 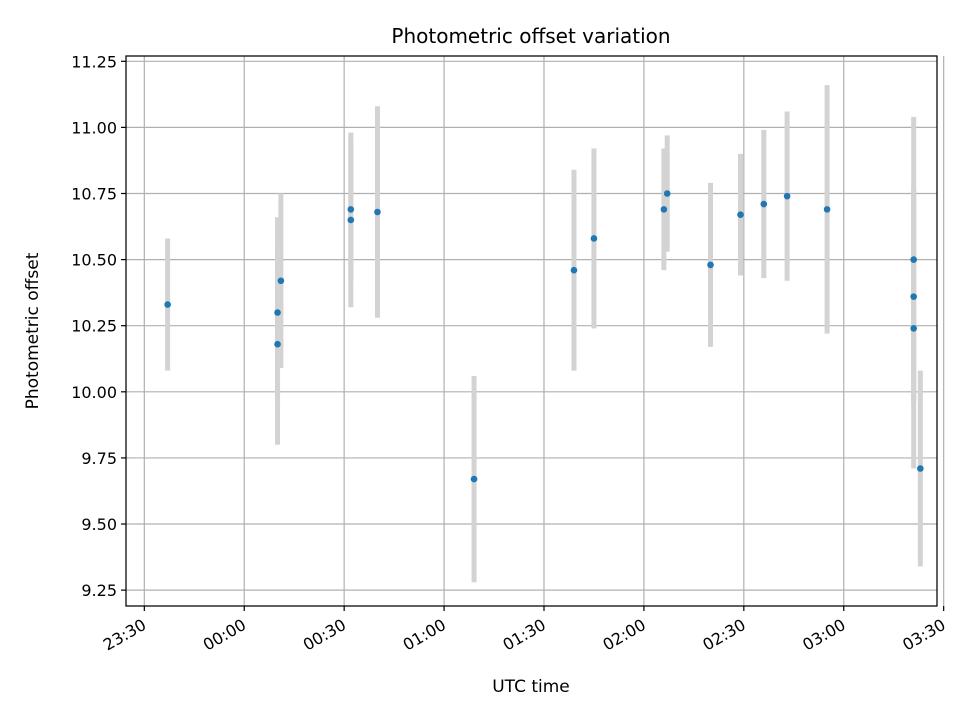 What do you see at coordinates (524, 635) in the screenshot?
I see `x-tick-label: 01:30` at bounding box center [524, 635].